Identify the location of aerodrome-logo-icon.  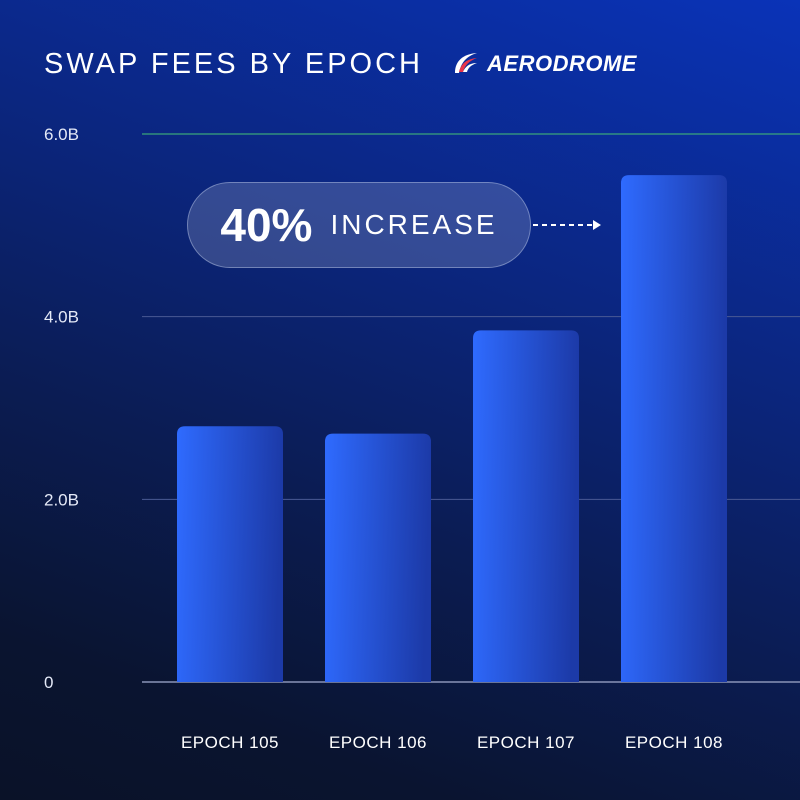
(466, 63).